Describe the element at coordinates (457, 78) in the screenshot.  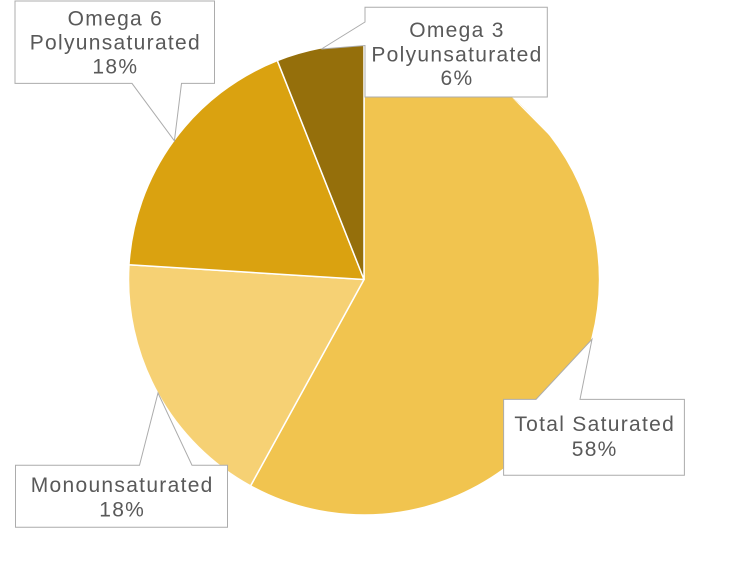
I see `svg-text: 6%` at that location.